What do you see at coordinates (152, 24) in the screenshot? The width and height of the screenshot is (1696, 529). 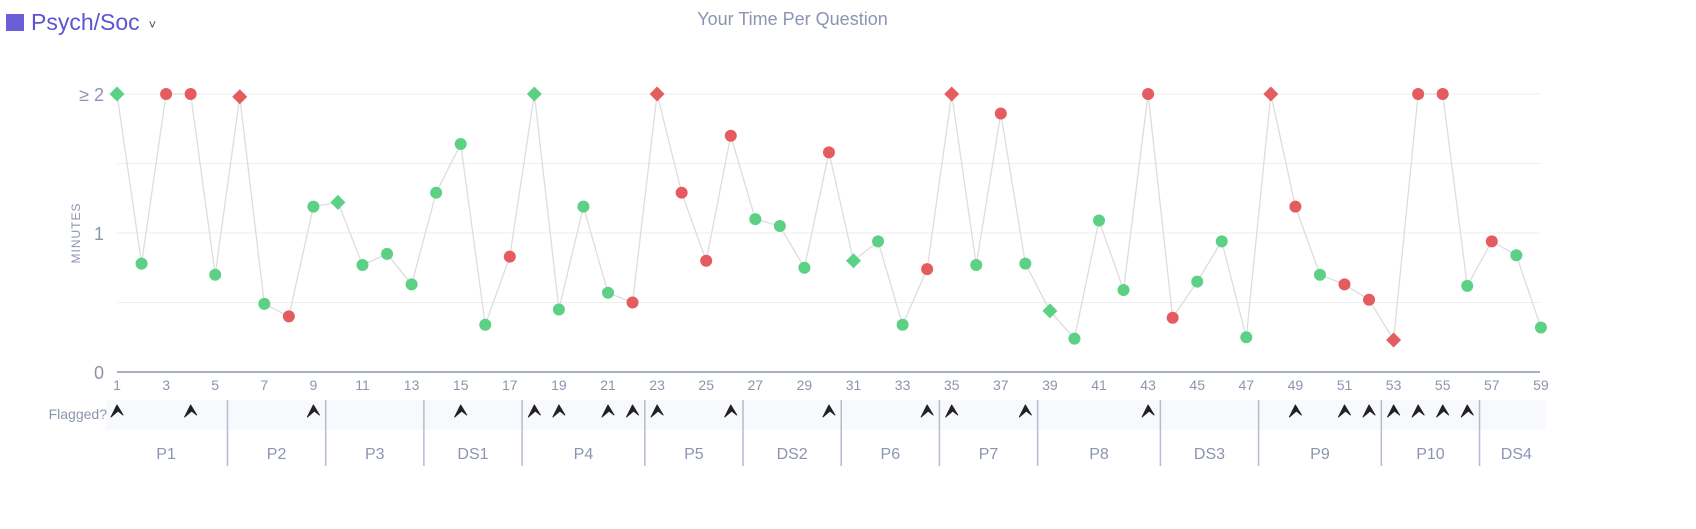 I see `chevron-down-icon: ˅` at bounding box center [152, 24].